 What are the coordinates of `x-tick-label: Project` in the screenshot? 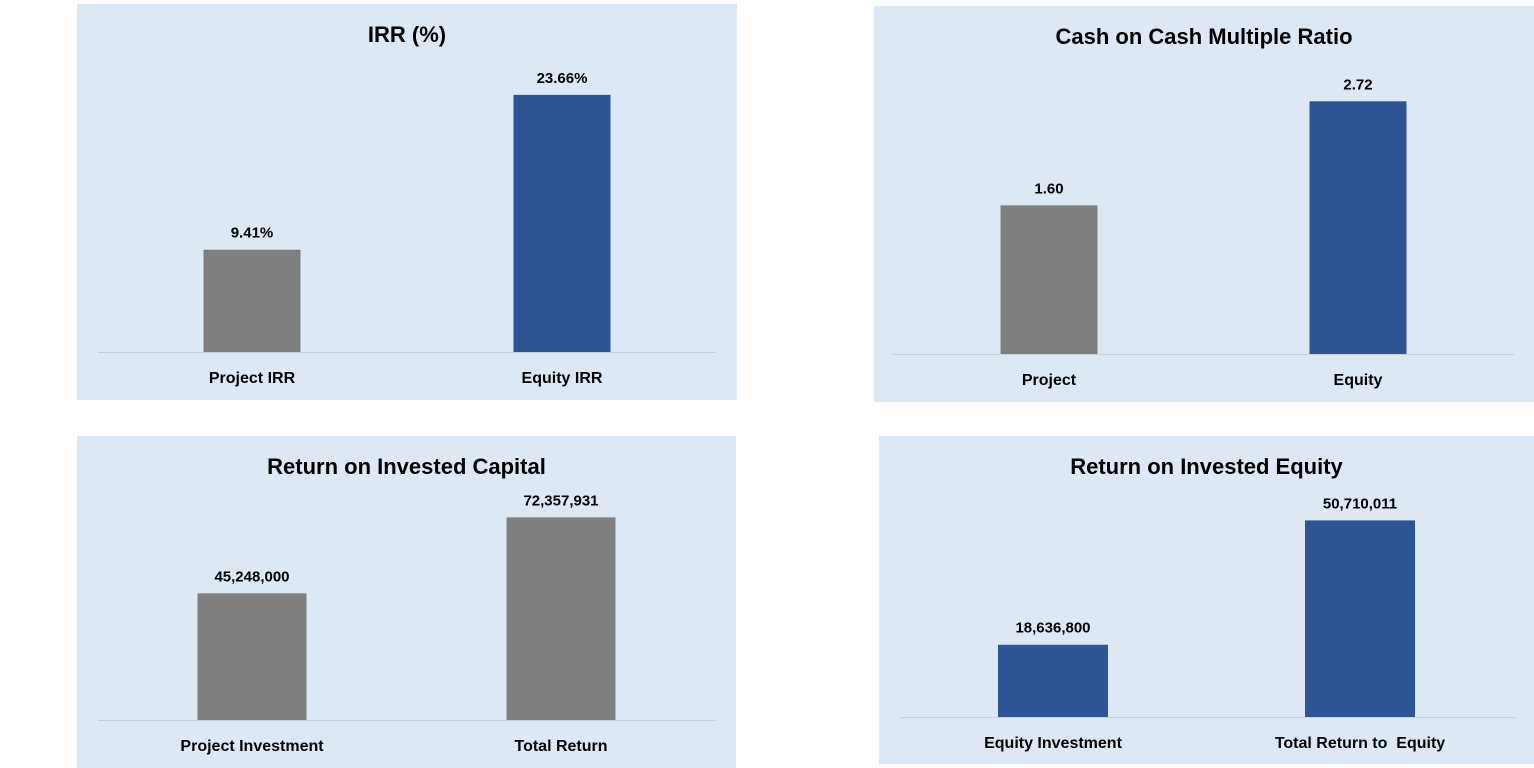 It's located at (1049, 380).